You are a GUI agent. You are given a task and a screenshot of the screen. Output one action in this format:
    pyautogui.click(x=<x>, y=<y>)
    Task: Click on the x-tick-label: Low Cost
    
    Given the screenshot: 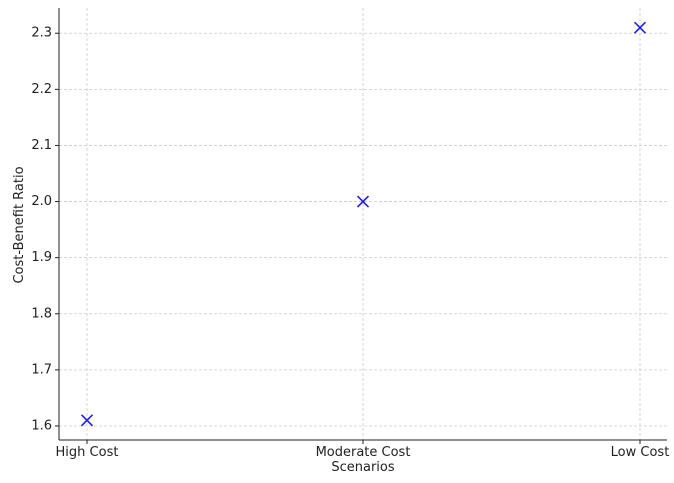 What is the action you would take?
    pyautogui.click(x=640, y=452)
    